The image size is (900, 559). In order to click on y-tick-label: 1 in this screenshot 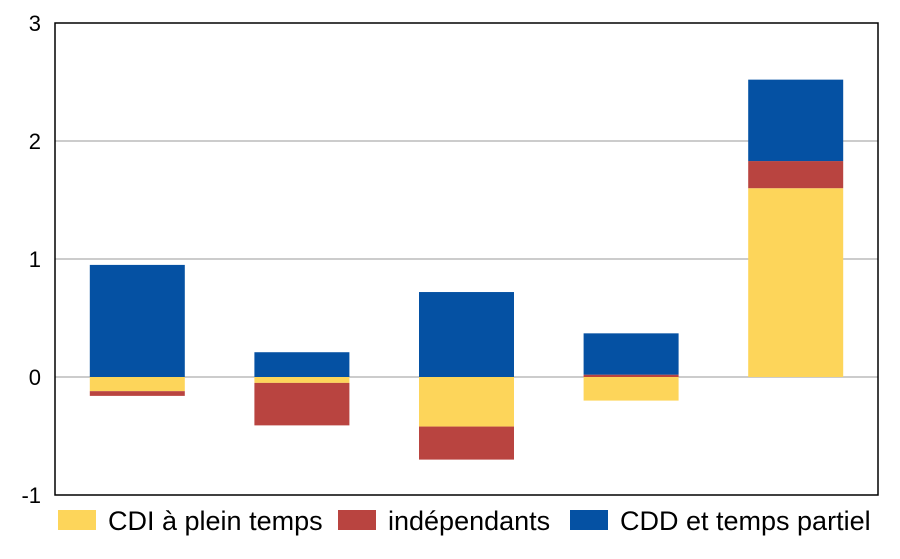, I will do `click(35, 259)`.